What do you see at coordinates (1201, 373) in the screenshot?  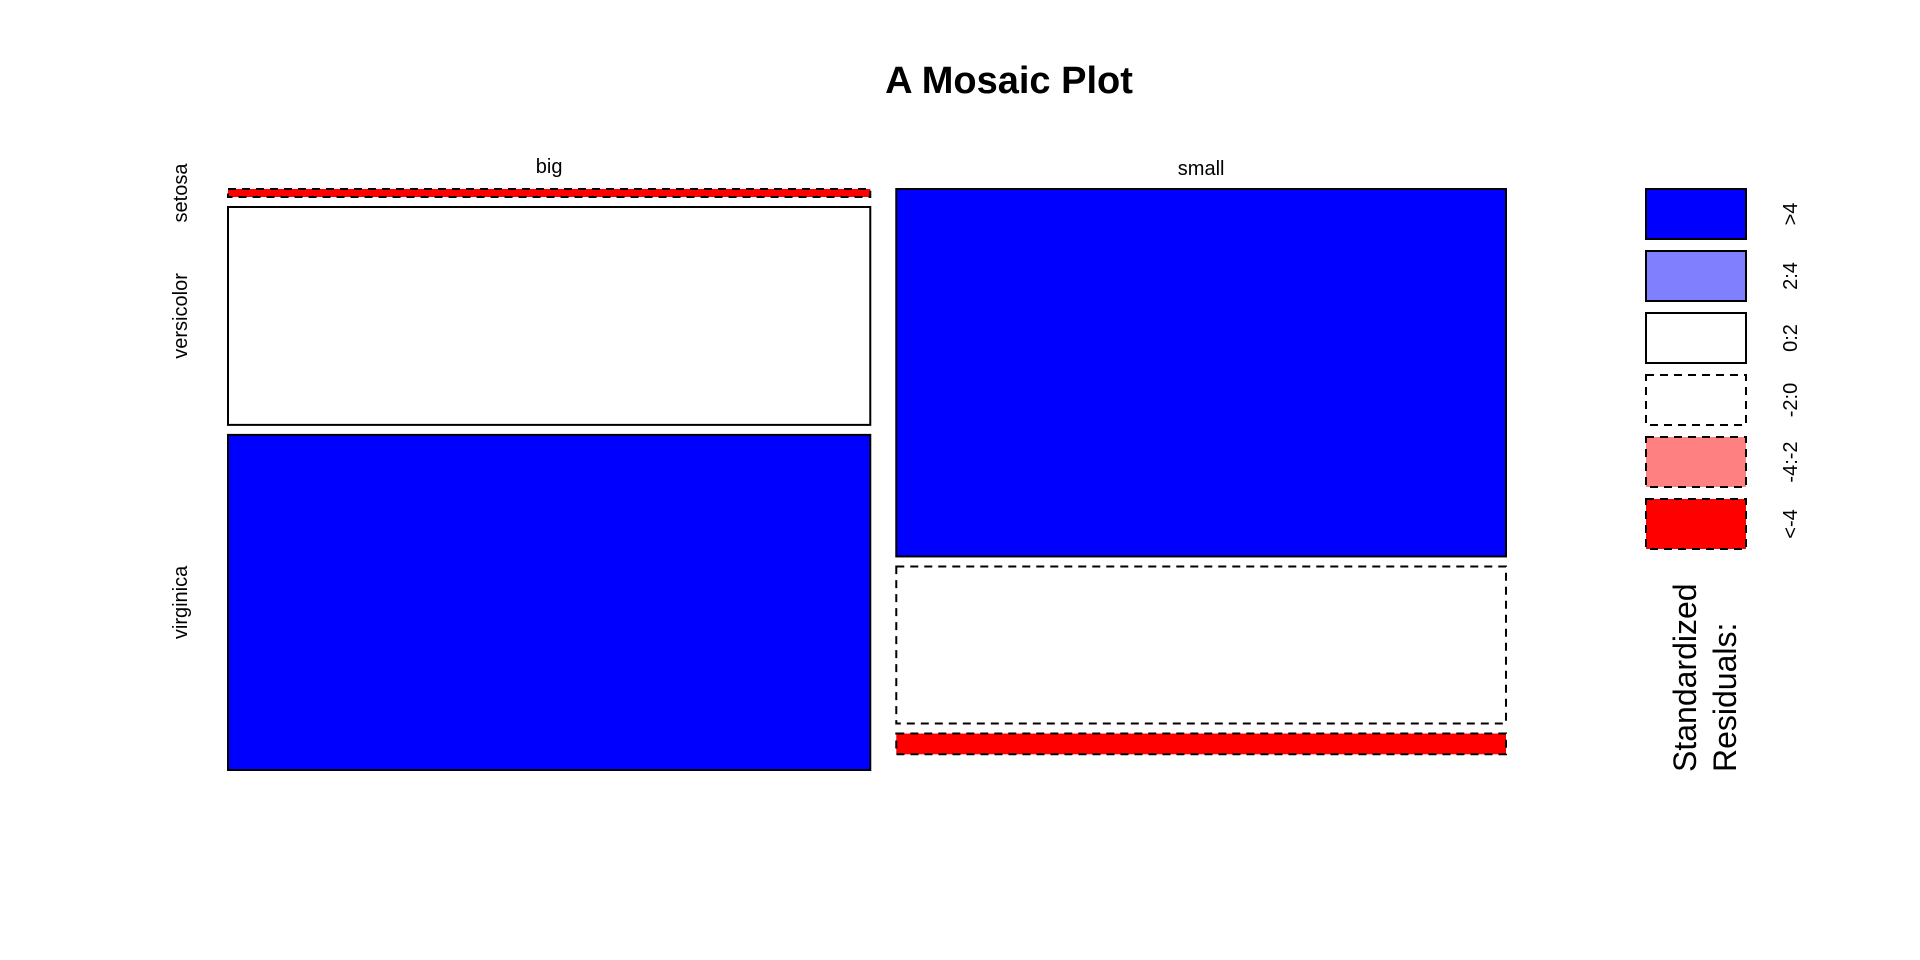 I see `mosaic-cell-small-setosa` at bounding box center [1201, 373].